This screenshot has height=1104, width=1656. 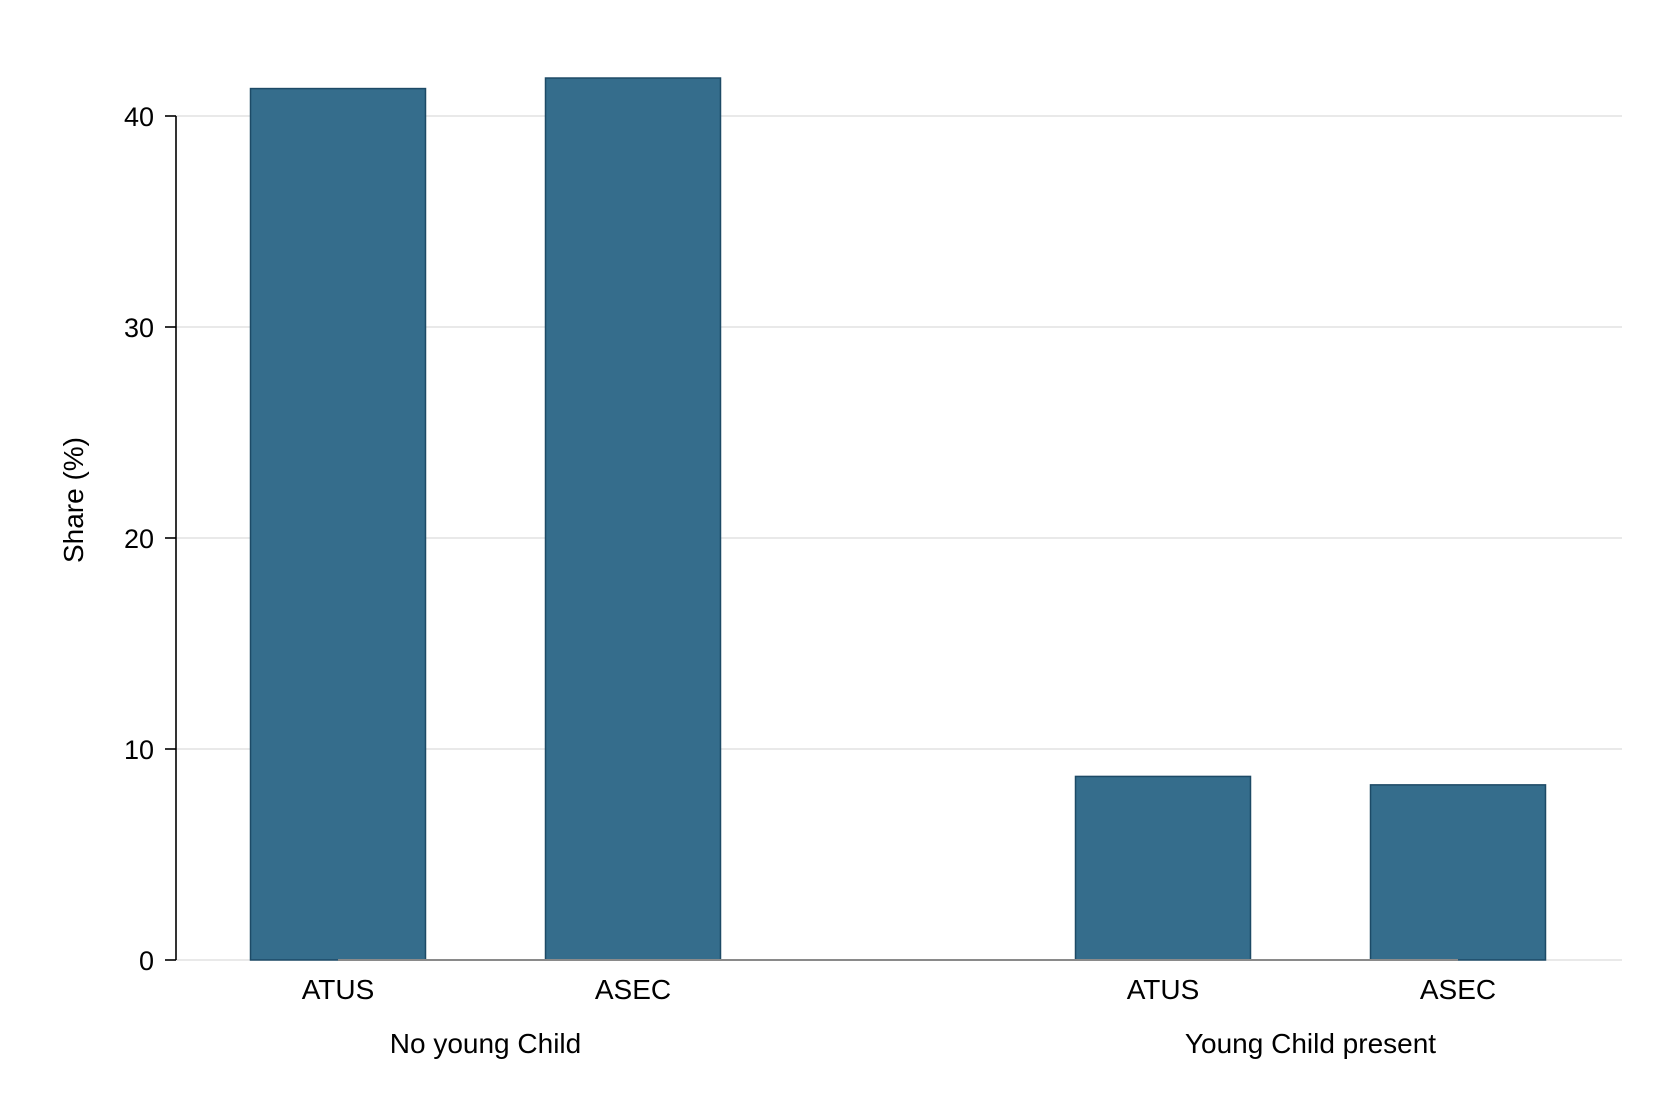 I want to click on group-label-young-child-present: Young Child present, so click(x=1310, y=1043).